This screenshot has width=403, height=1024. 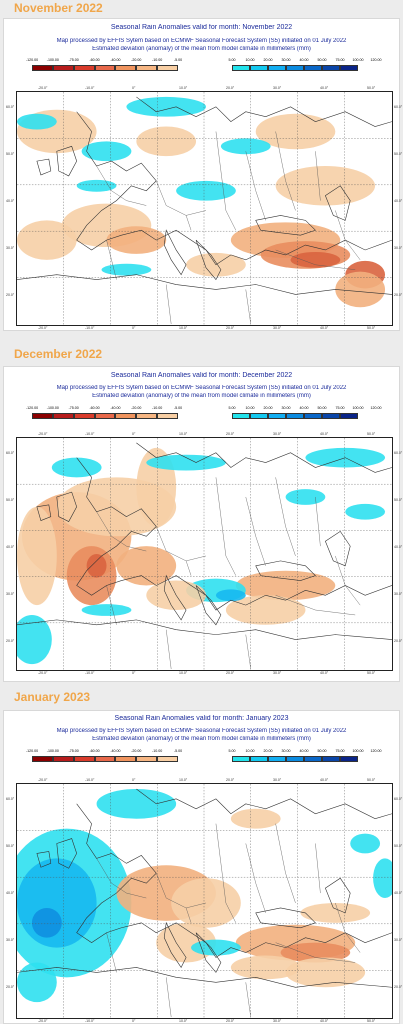 I want to click on longitude-label-top: 50.0°, so click(x=371, y=780).